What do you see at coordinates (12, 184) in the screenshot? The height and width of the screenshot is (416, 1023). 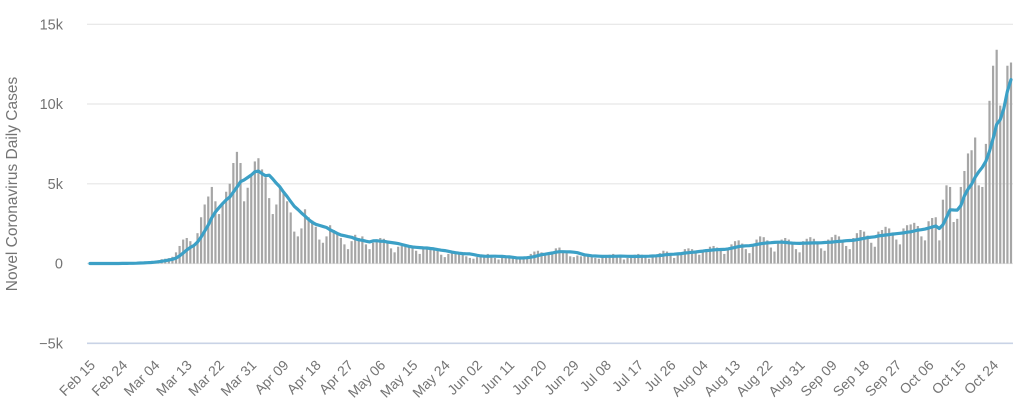 I see `y-axis-title: Novel Coronavirus Daily Cases` at bounding box center [12, 184].